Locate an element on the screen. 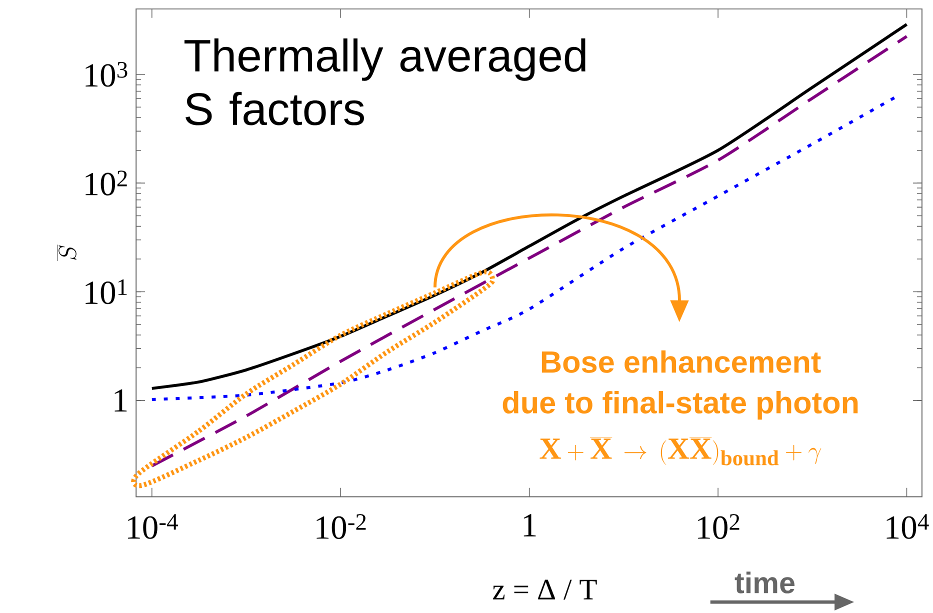 The width and height of the screenshot is (933, 613). x-tick-label: 10$^{-2}$ is located at coordinates (341, 527).